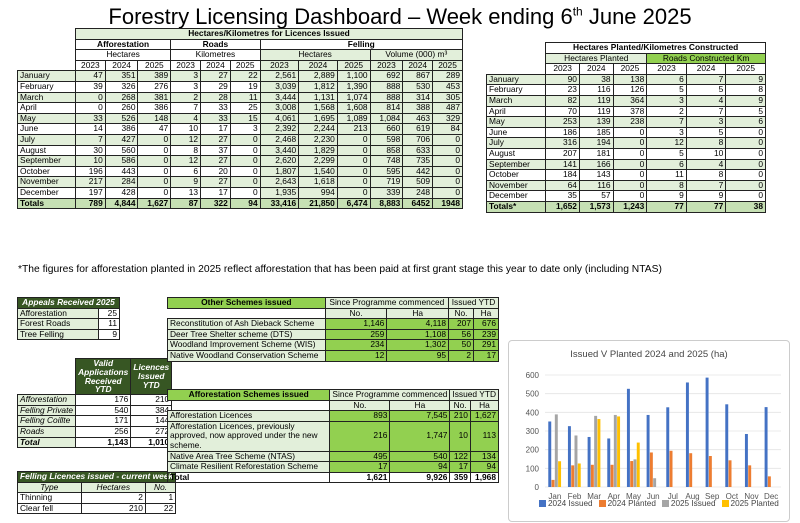 Image resolution: width=800 pixels, height=523 pixels. What do you see at coordinates (666, 153) in the screenshot?
I see `table-cell: 5` at bounding box center [666, 153].